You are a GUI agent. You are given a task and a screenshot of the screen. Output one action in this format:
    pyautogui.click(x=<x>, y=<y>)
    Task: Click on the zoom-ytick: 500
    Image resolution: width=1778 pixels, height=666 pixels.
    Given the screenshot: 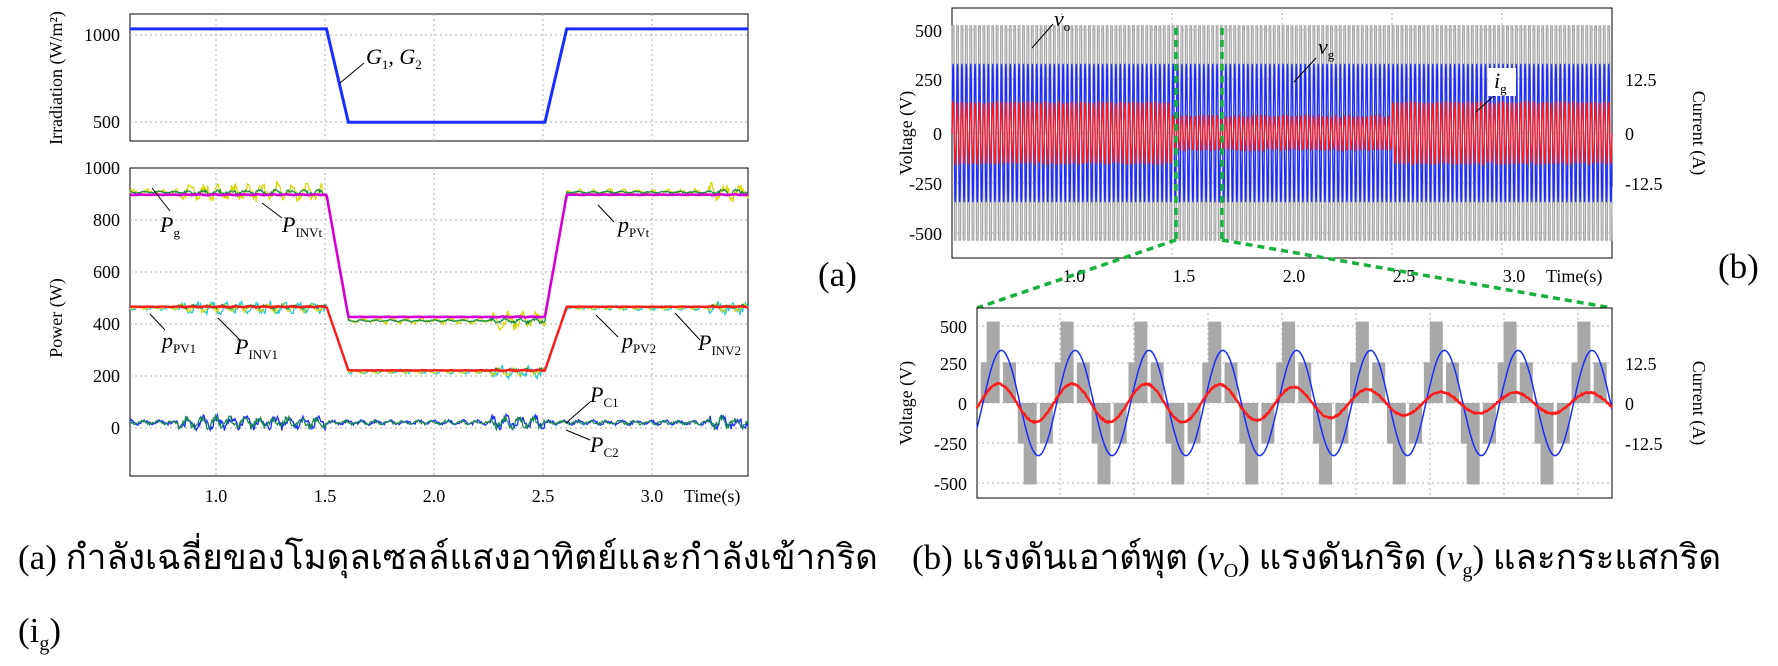 What is the action you would take?
    pyautogui.click(x=953, y=327)
    